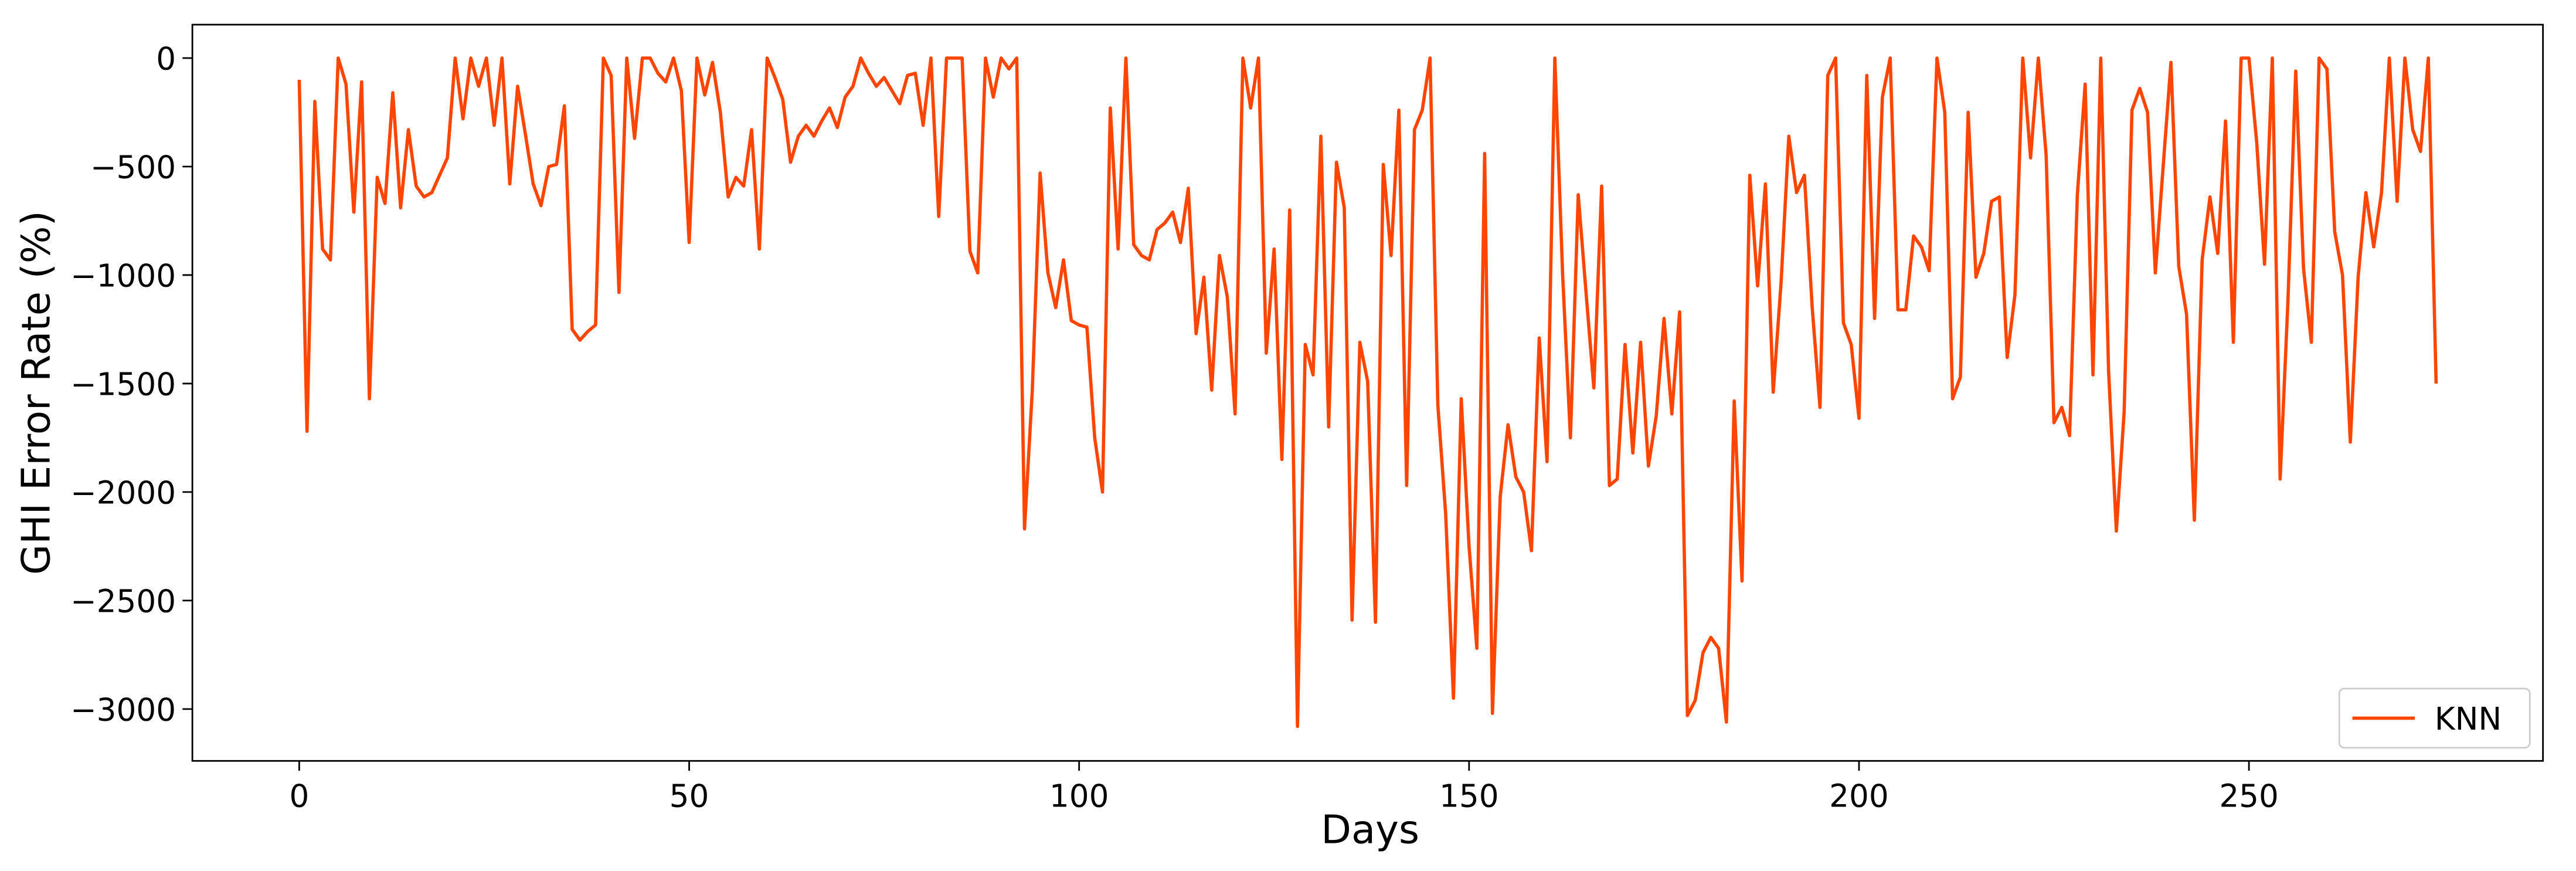 This screenshot has width=2576, height=871. Describe the element at coordinates (166, 59) in the screenshot. I see `y-tick-label: 0` at that location.